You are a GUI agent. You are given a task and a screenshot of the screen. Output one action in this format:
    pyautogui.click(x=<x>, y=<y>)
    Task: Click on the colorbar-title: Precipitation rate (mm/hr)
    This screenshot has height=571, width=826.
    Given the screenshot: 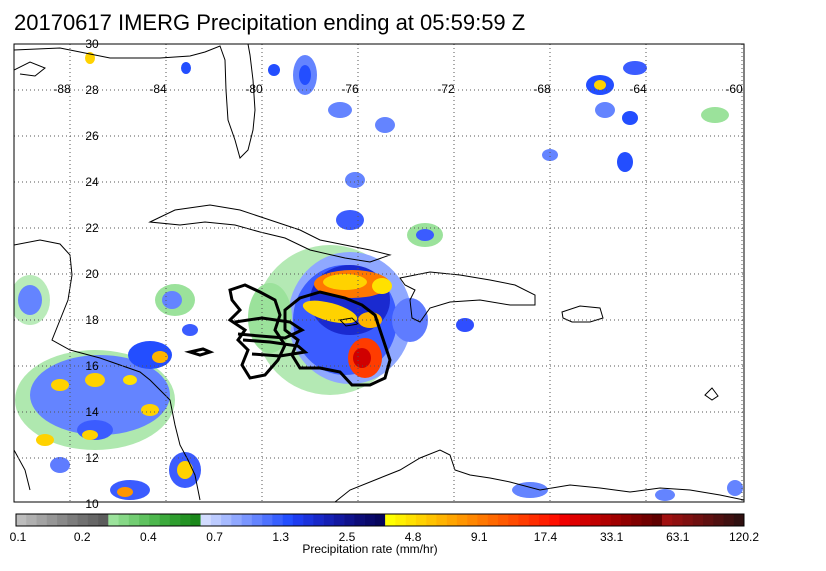 What is the action you would take?
    pyautogui.click(x=369, y=549)
    